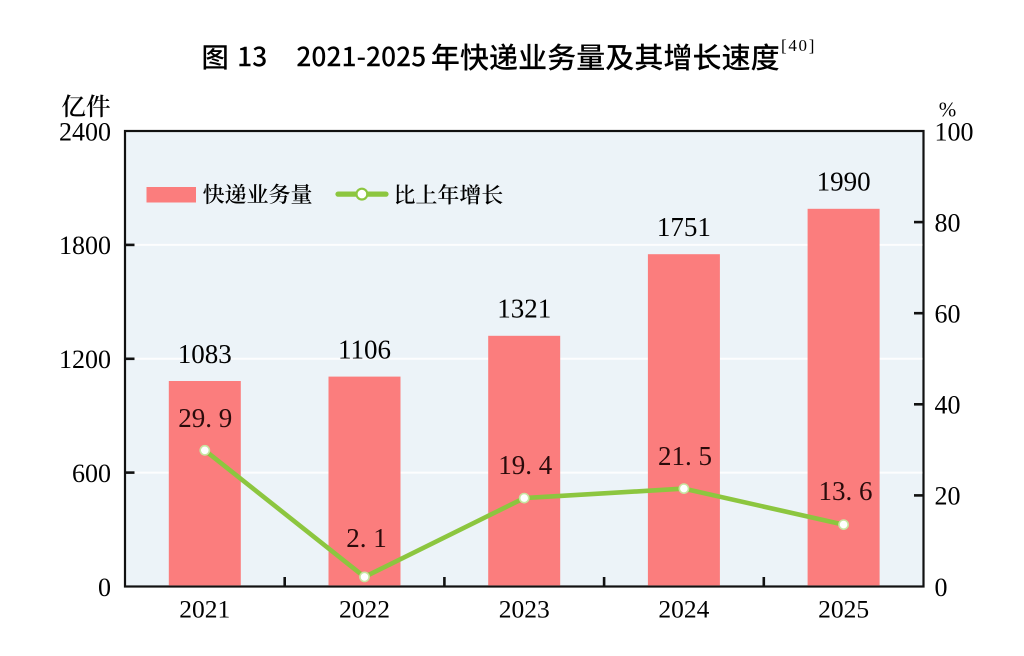 The width and height of the screenshot is (1024, 656). I want to click on svg-text: 80, so click(948, 222).